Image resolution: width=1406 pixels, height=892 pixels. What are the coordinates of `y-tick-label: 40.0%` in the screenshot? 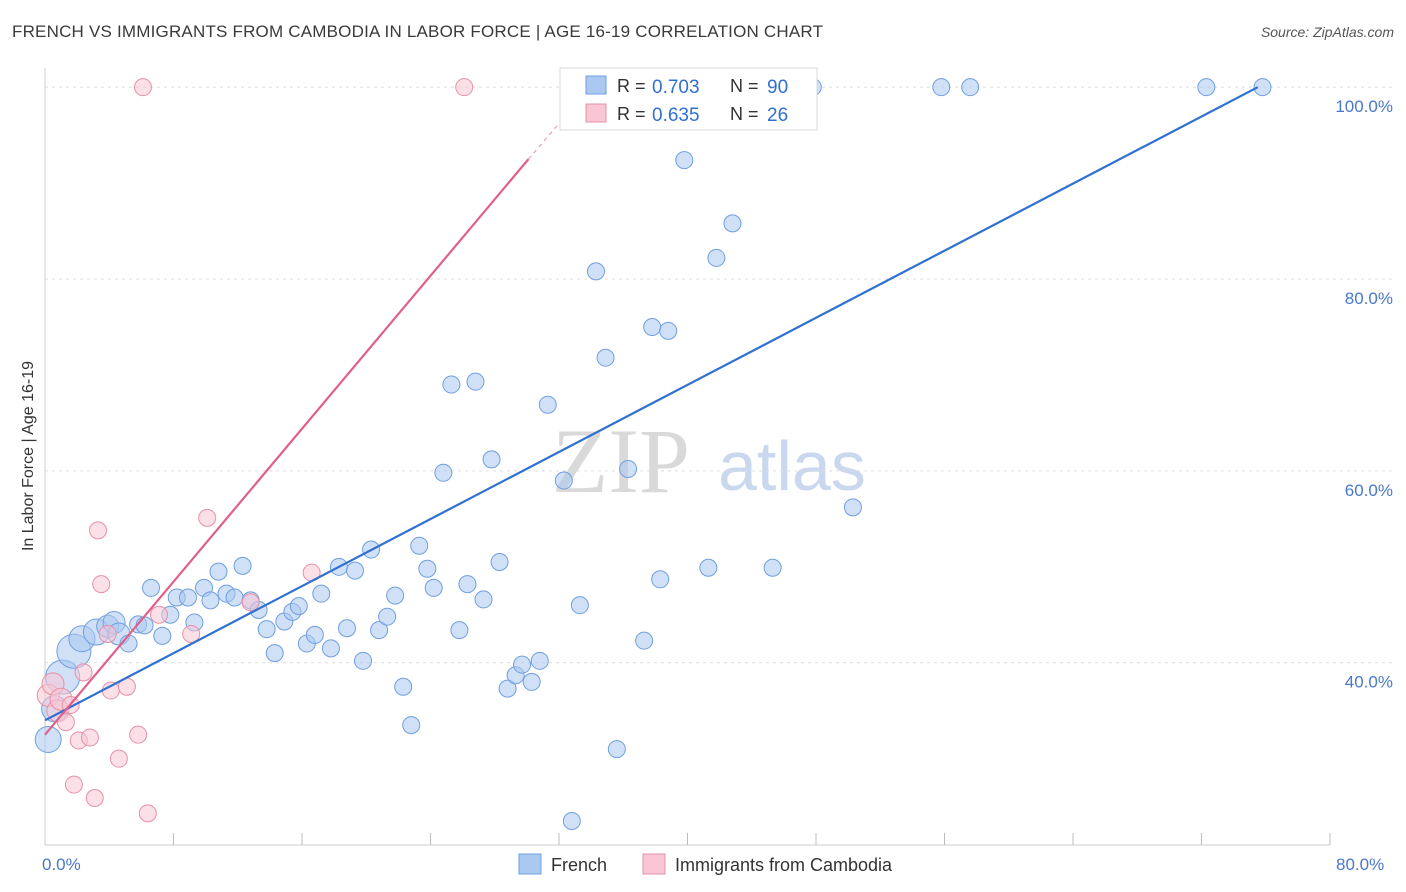 It's located at (1369, 682).